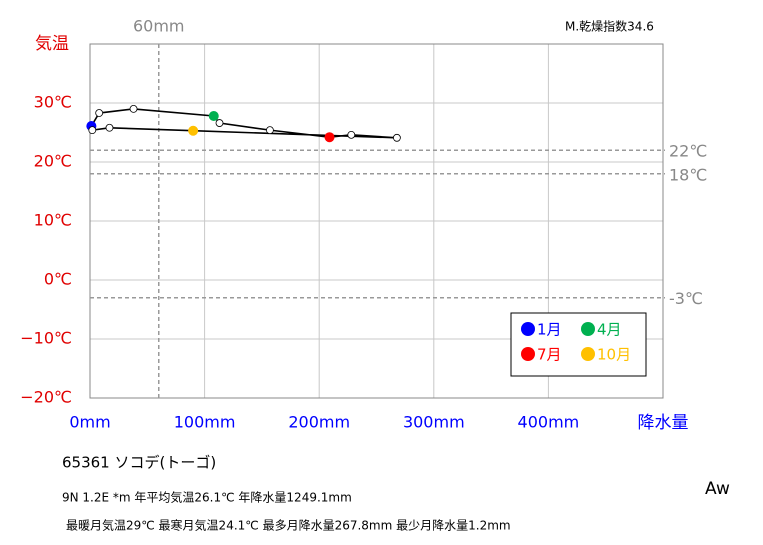 This screenshot has width=763, height=545. Describe the element at coordinates (609, 26) in the screenshot. I see `dryness-index: M.乾燥指数34.6` at that location.